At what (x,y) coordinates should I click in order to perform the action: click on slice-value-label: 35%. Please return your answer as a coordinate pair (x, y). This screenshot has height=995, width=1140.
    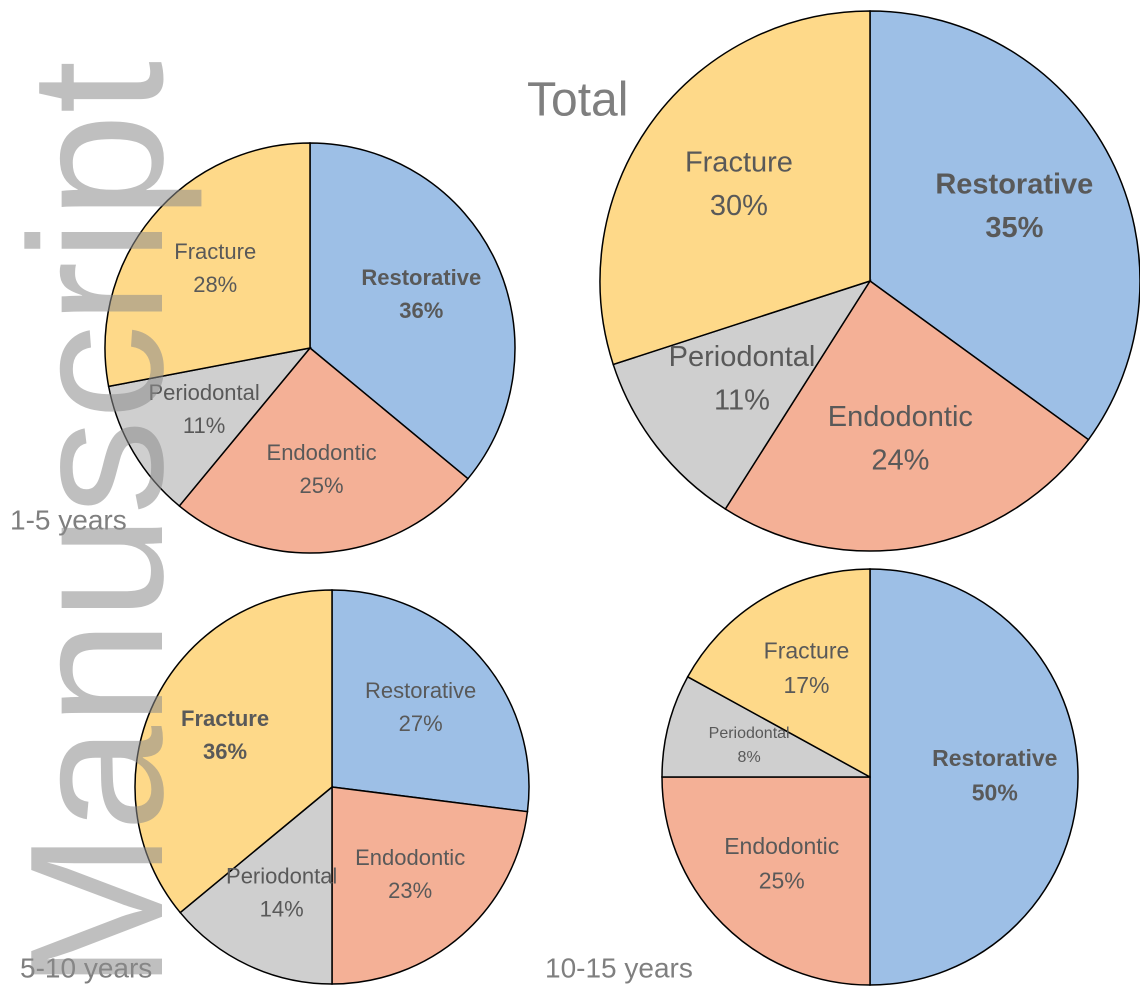
    Looking at the image, I should click on (1014, 228).